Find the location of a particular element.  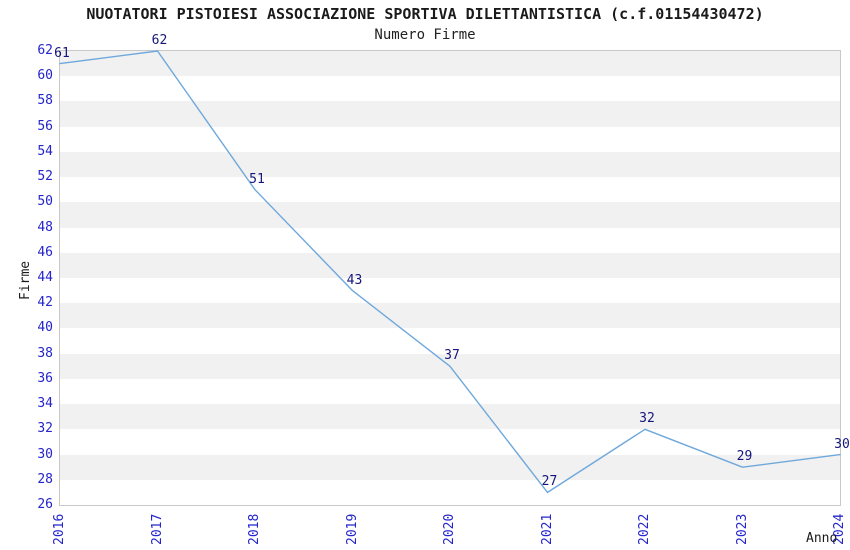

y-tick-label: 42 is located at coordinates (45, 303).